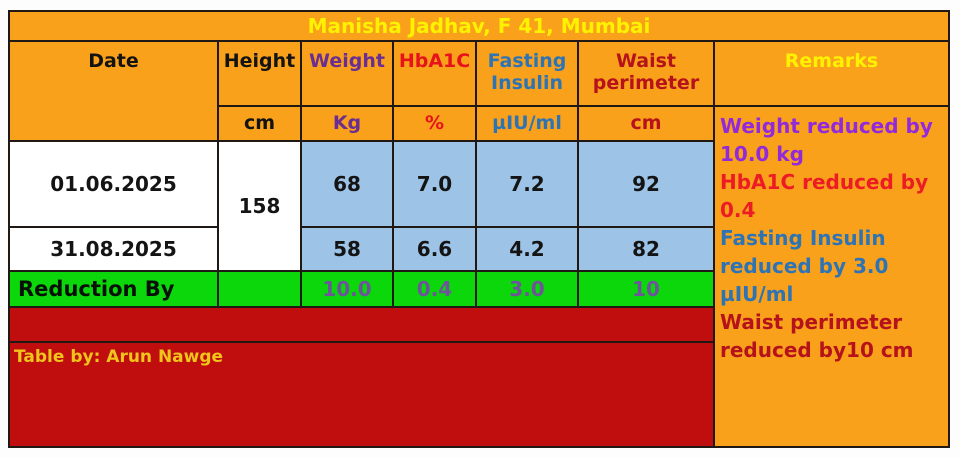 The image size is (960, 457). What do you see at coordinates (646, 73) in the screenshot?
I see `column-header-waist-perimeter: Waist perimeter` at bounding box center [646, 73].